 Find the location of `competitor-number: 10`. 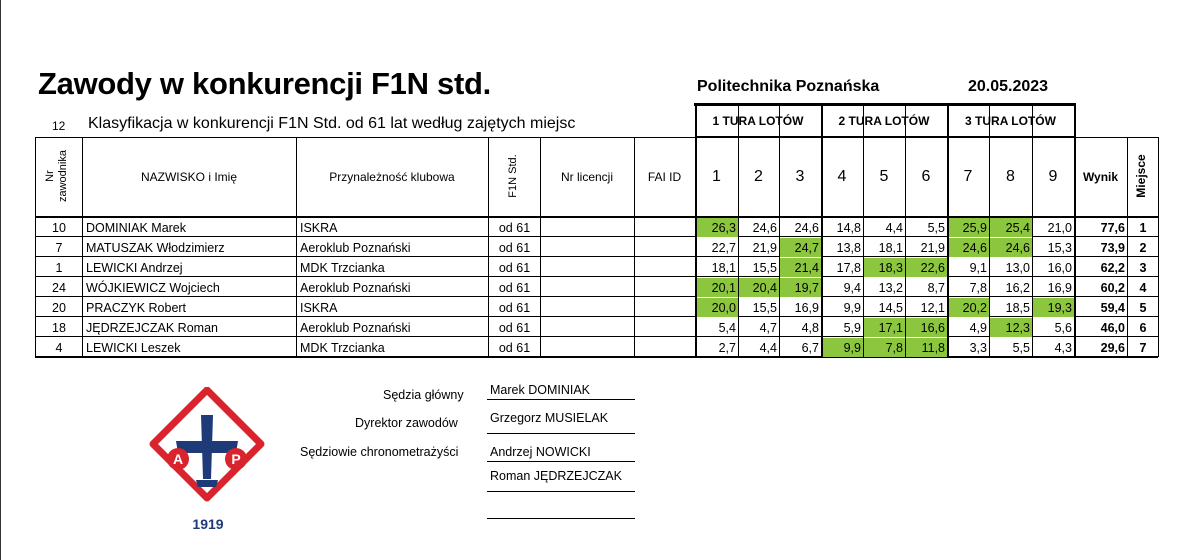

competitor-number: 10 is located at coordinates (59, 227).